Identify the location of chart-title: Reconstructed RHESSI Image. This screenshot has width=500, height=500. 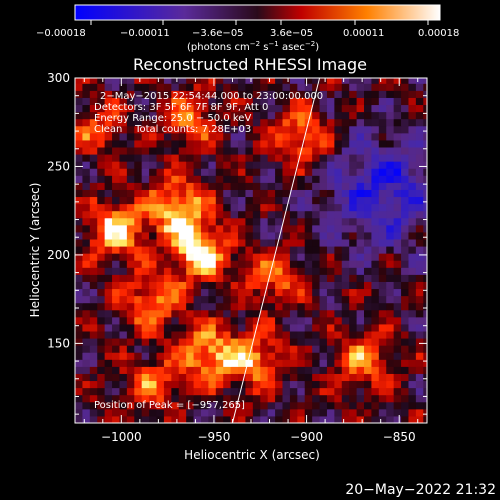
(250, 64).